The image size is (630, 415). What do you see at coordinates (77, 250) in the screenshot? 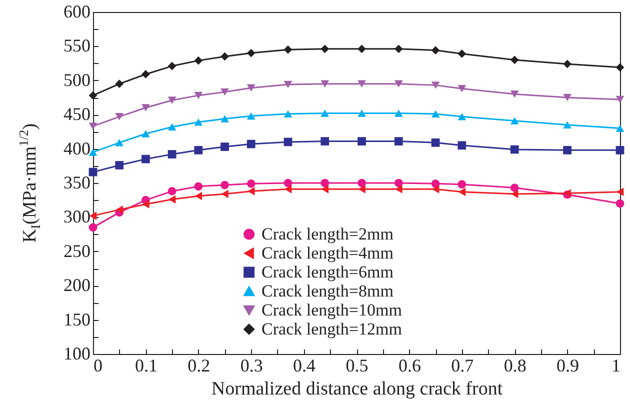
I see `y-tick-label: 250` at bounding box center [77, 250].